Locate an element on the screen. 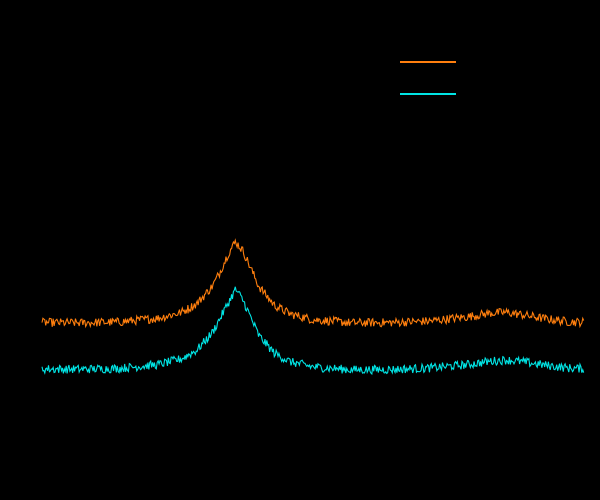 Image resolution: width=600 pixels, height=500 pixels. x-tick-label: 30 is located at coordinates (119, 460).